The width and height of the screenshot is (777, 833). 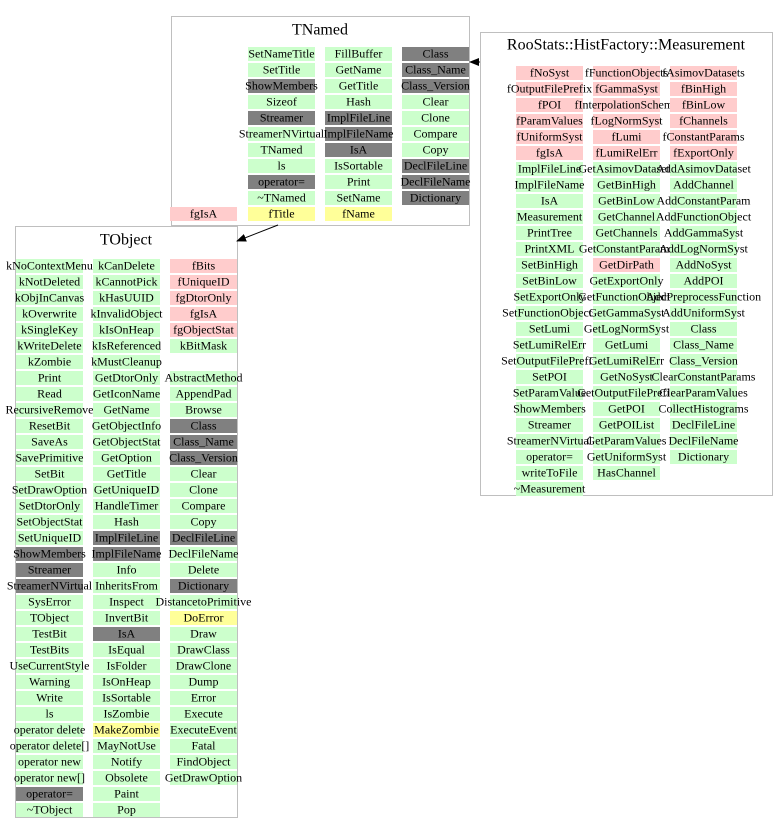 I want to click on member-label: SetDtorOnly, so click(x=49, y=505).